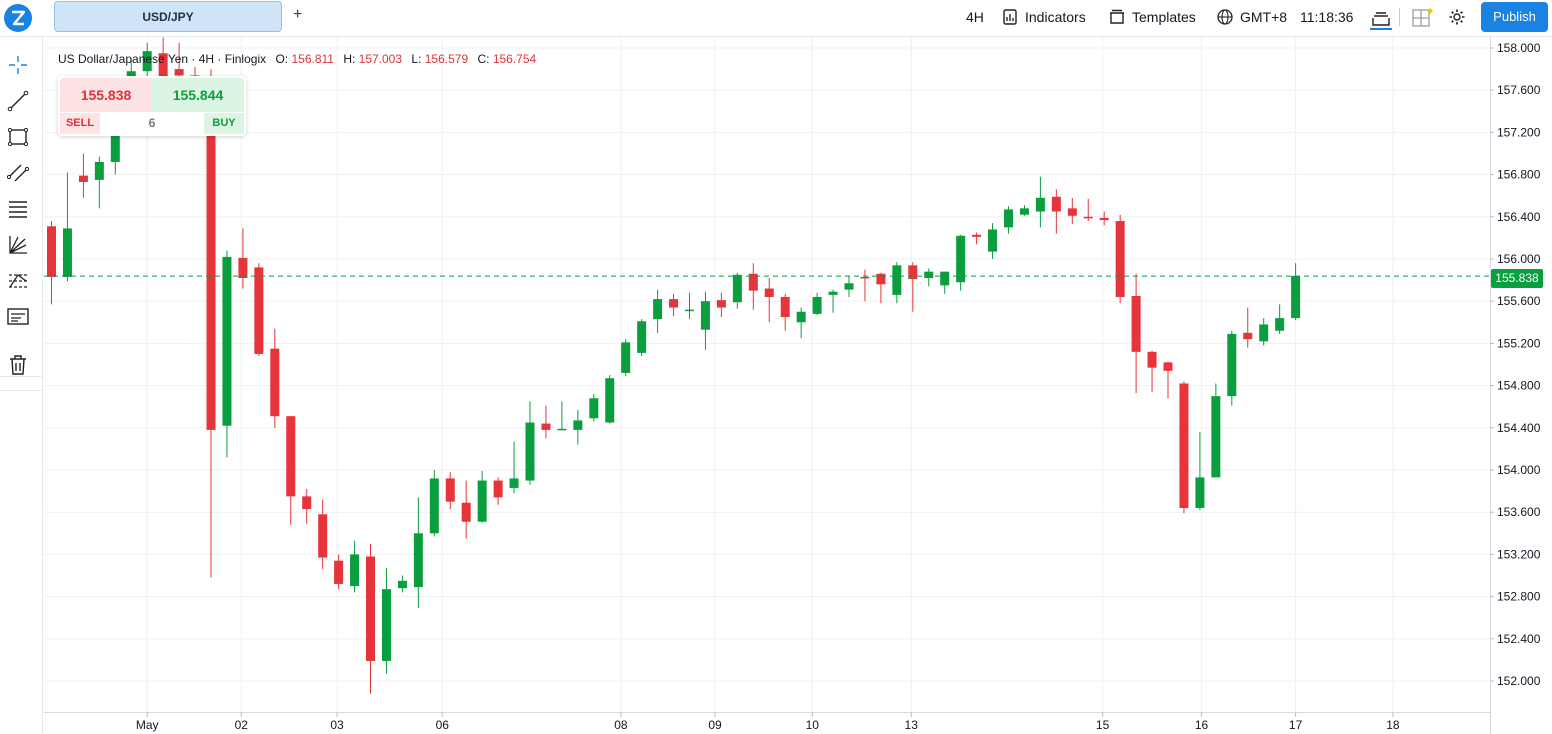 The image size is (1552, 734). I want to click on price-tick-label: 154.000, so click(1519, 470).